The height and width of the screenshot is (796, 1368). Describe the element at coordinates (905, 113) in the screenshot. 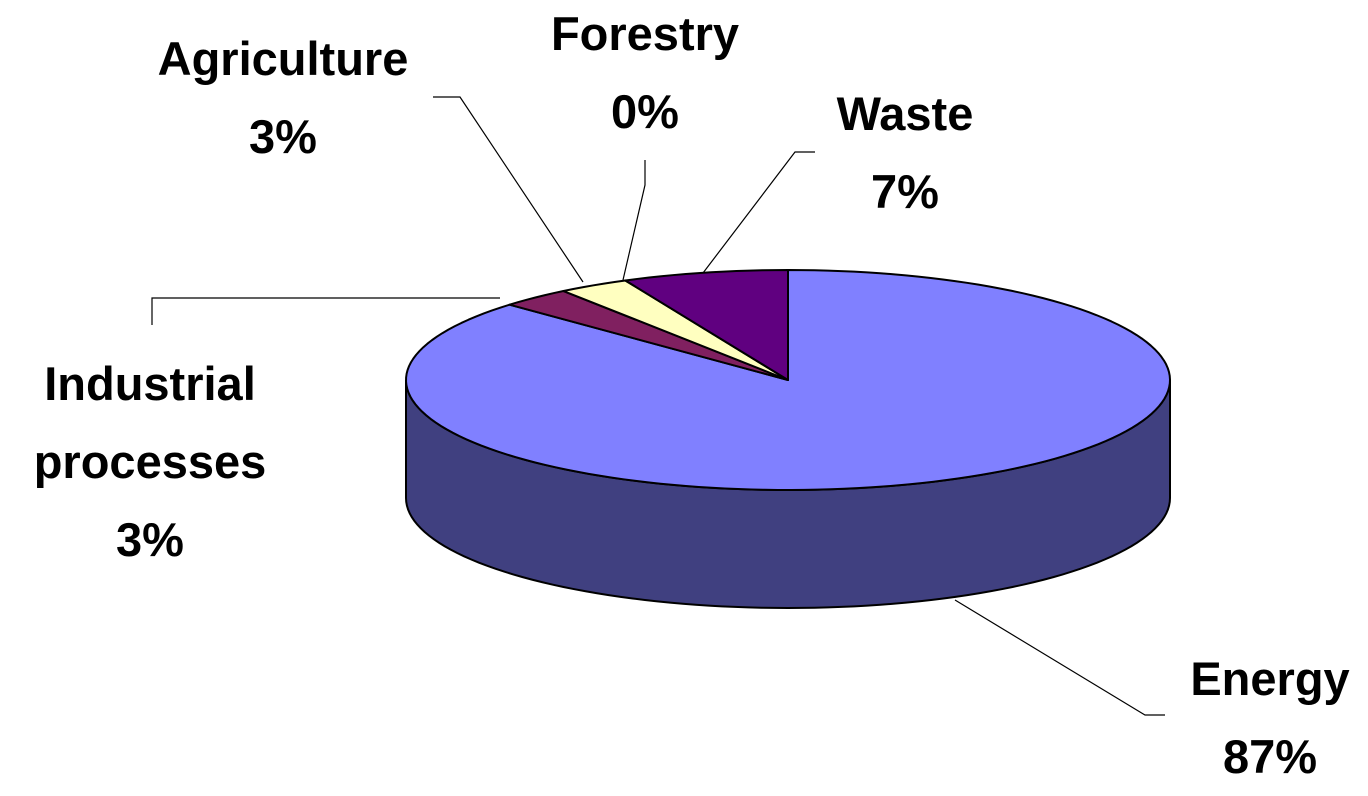

I see `category-label: Waste` at that location.